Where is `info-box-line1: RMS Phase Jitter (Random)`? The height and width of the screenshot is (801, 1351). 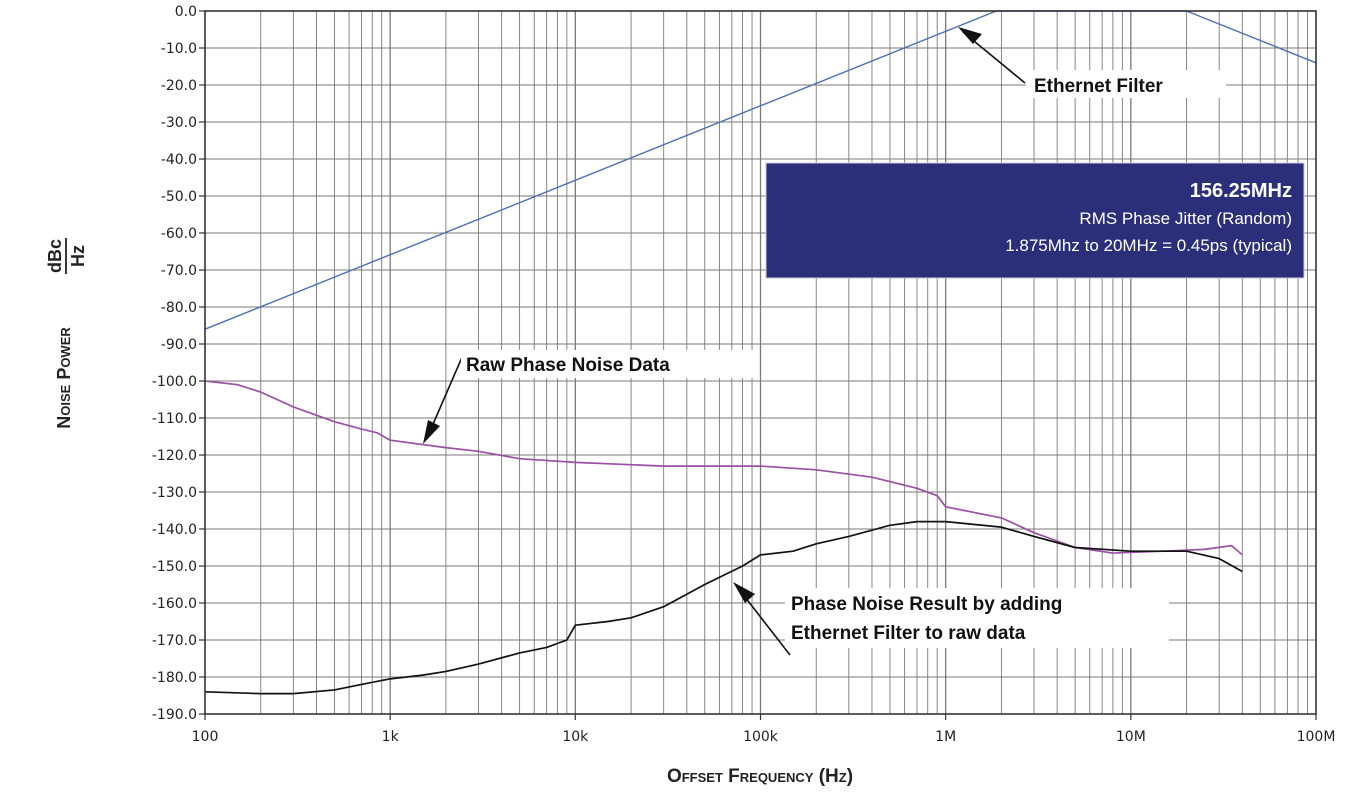 info-box-line1: RMS Phase Jitter (Random) is located at coordinates (1185, 218).